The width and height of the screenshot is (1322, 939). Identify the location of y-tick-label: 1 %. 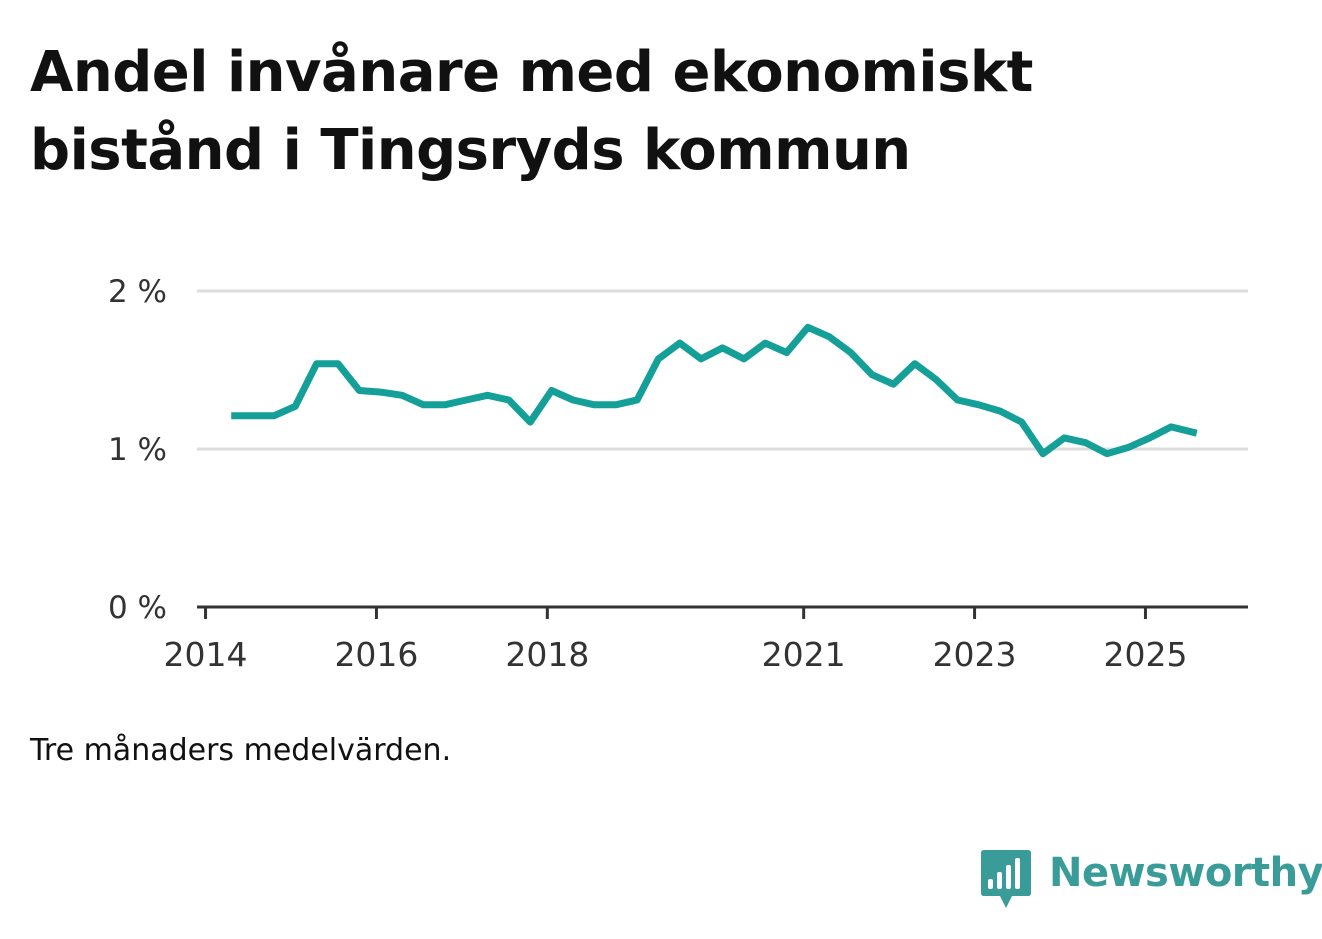
(137, 450).